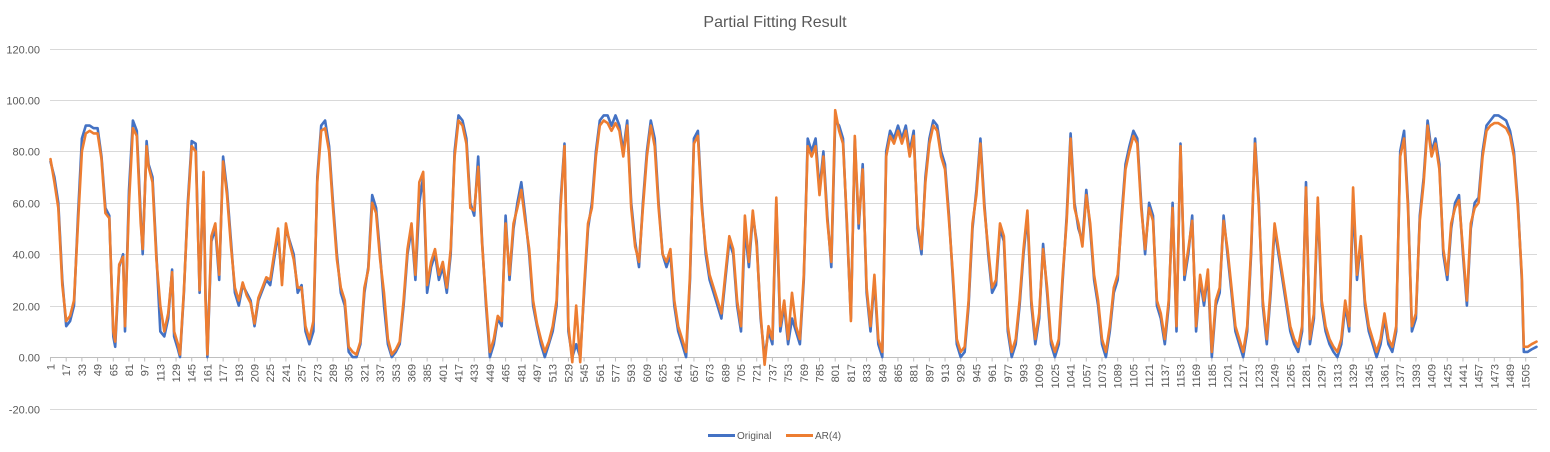 This screenshot has width=1550, height=452. Describe the element at coordinates (161, 373) in the screenshot. I see `x-tick-label: 113` at that location.